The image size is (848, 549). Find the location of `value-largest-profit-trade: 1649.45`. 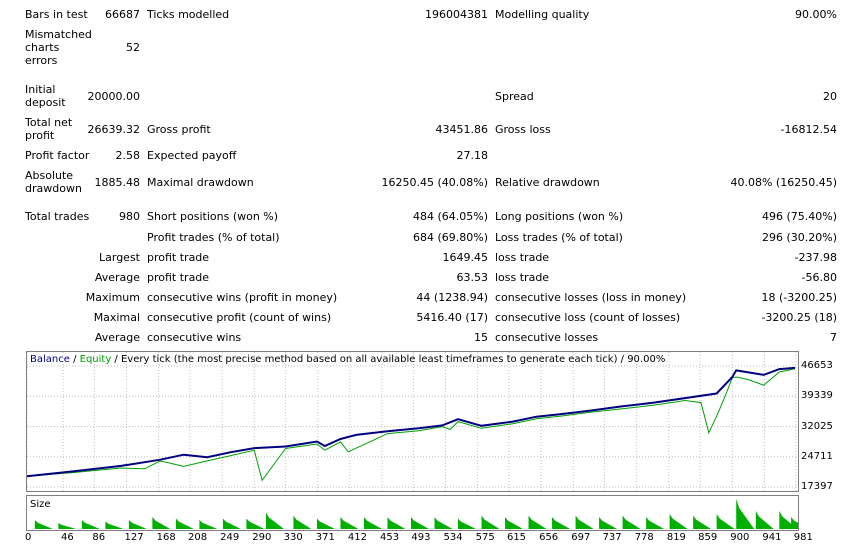

value-largest-profit-trade: 1649.45 is located at coordinates (465, 257).